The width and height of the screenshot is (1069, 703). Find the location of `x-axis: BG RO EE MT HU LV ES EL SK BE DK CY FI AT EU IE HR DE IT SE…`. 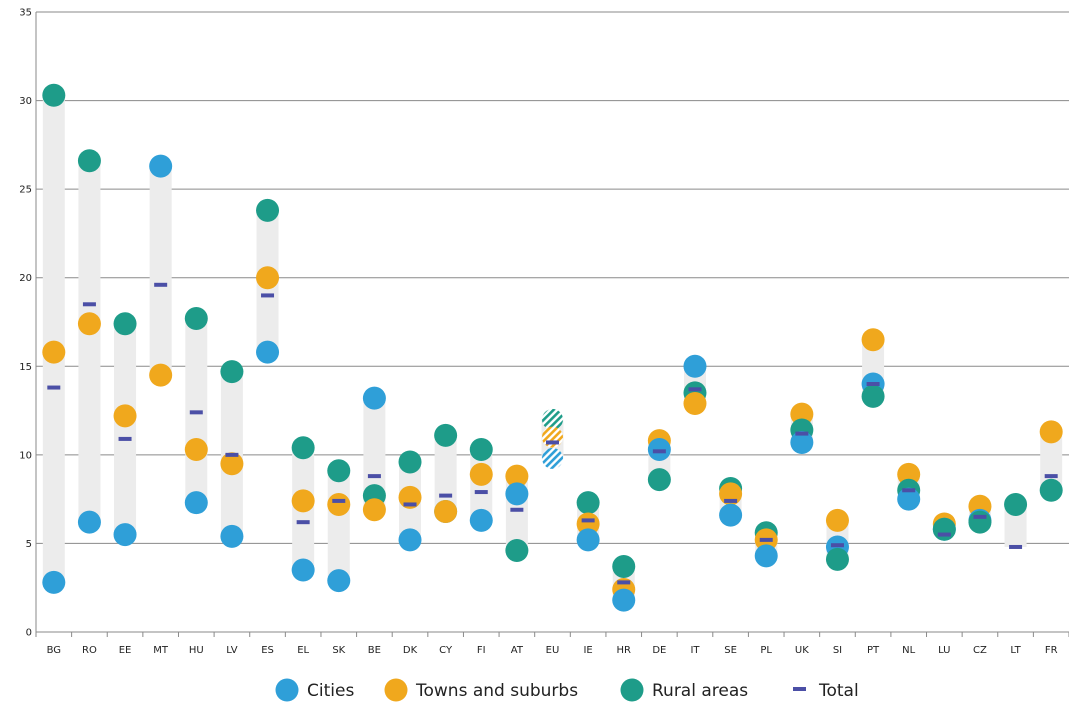

x-axis: BG RO EE MT HU LV ES EL SK BE DK CY FI AT EU IE HR DE IT SE… is located at coordinates (552, 644).